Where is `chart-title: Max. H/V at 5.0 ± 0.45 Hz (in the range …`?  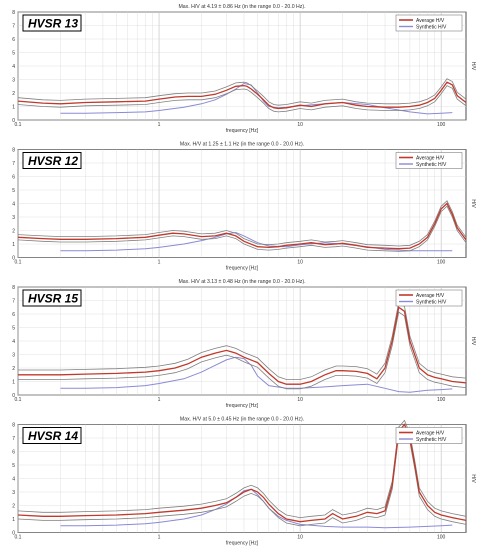
chart-title: Max. H/V at 5.0 ± 0.45 Hz (in the range … is located at coordinates (242, 420).